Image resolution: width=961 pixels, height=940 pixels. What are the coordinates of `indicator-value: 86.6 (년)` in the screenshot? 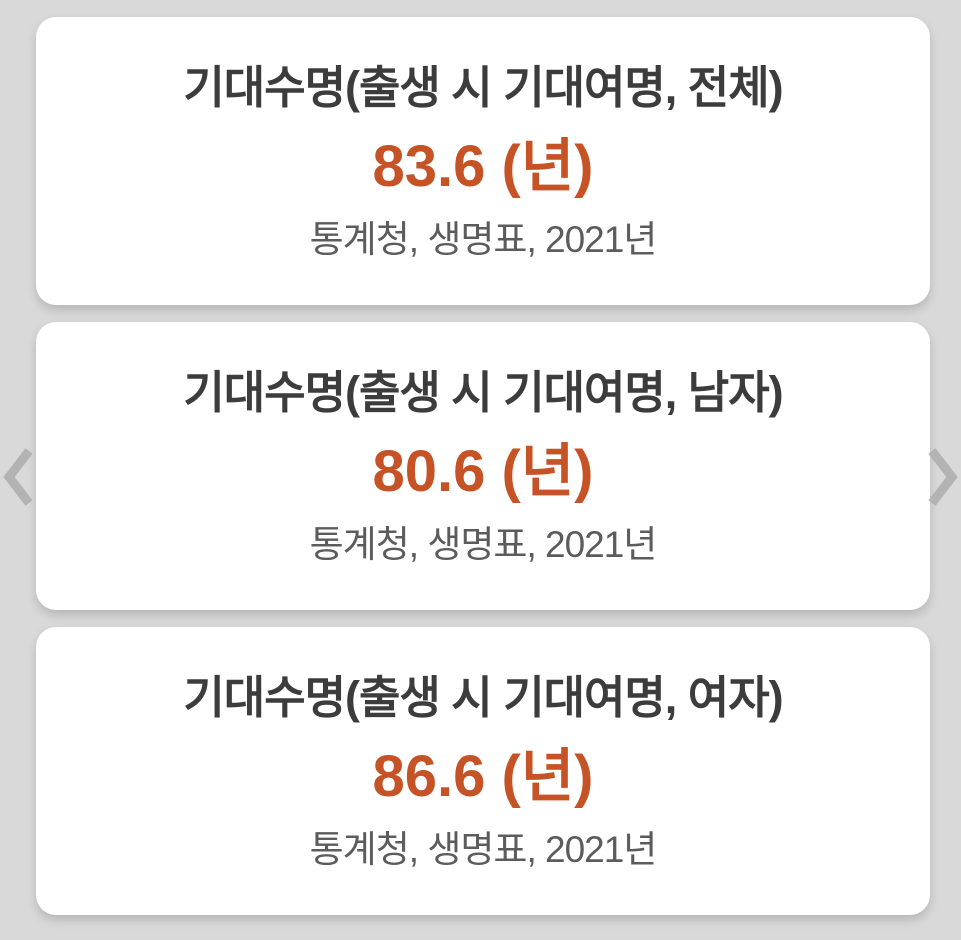 It's located at (483, 776).